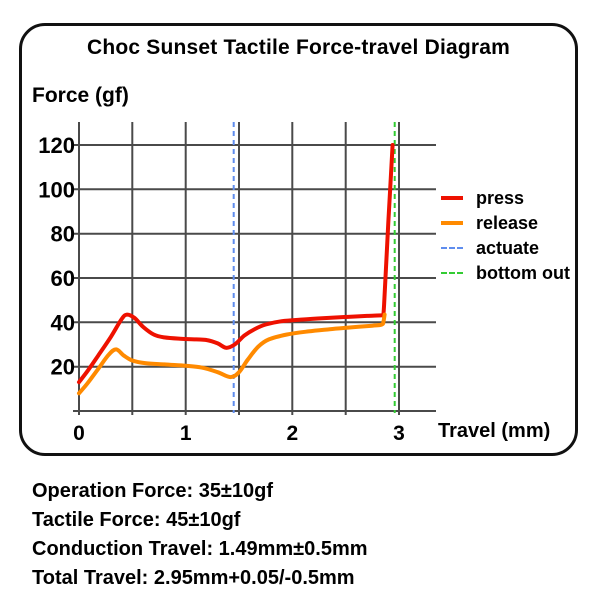 Image resolution: width=600 pixels, height=600 pixels. What do you see at coordinates (63, 367) in the screenshot?
I see `y-tick-label: 20` at bounding box center [63, 367].